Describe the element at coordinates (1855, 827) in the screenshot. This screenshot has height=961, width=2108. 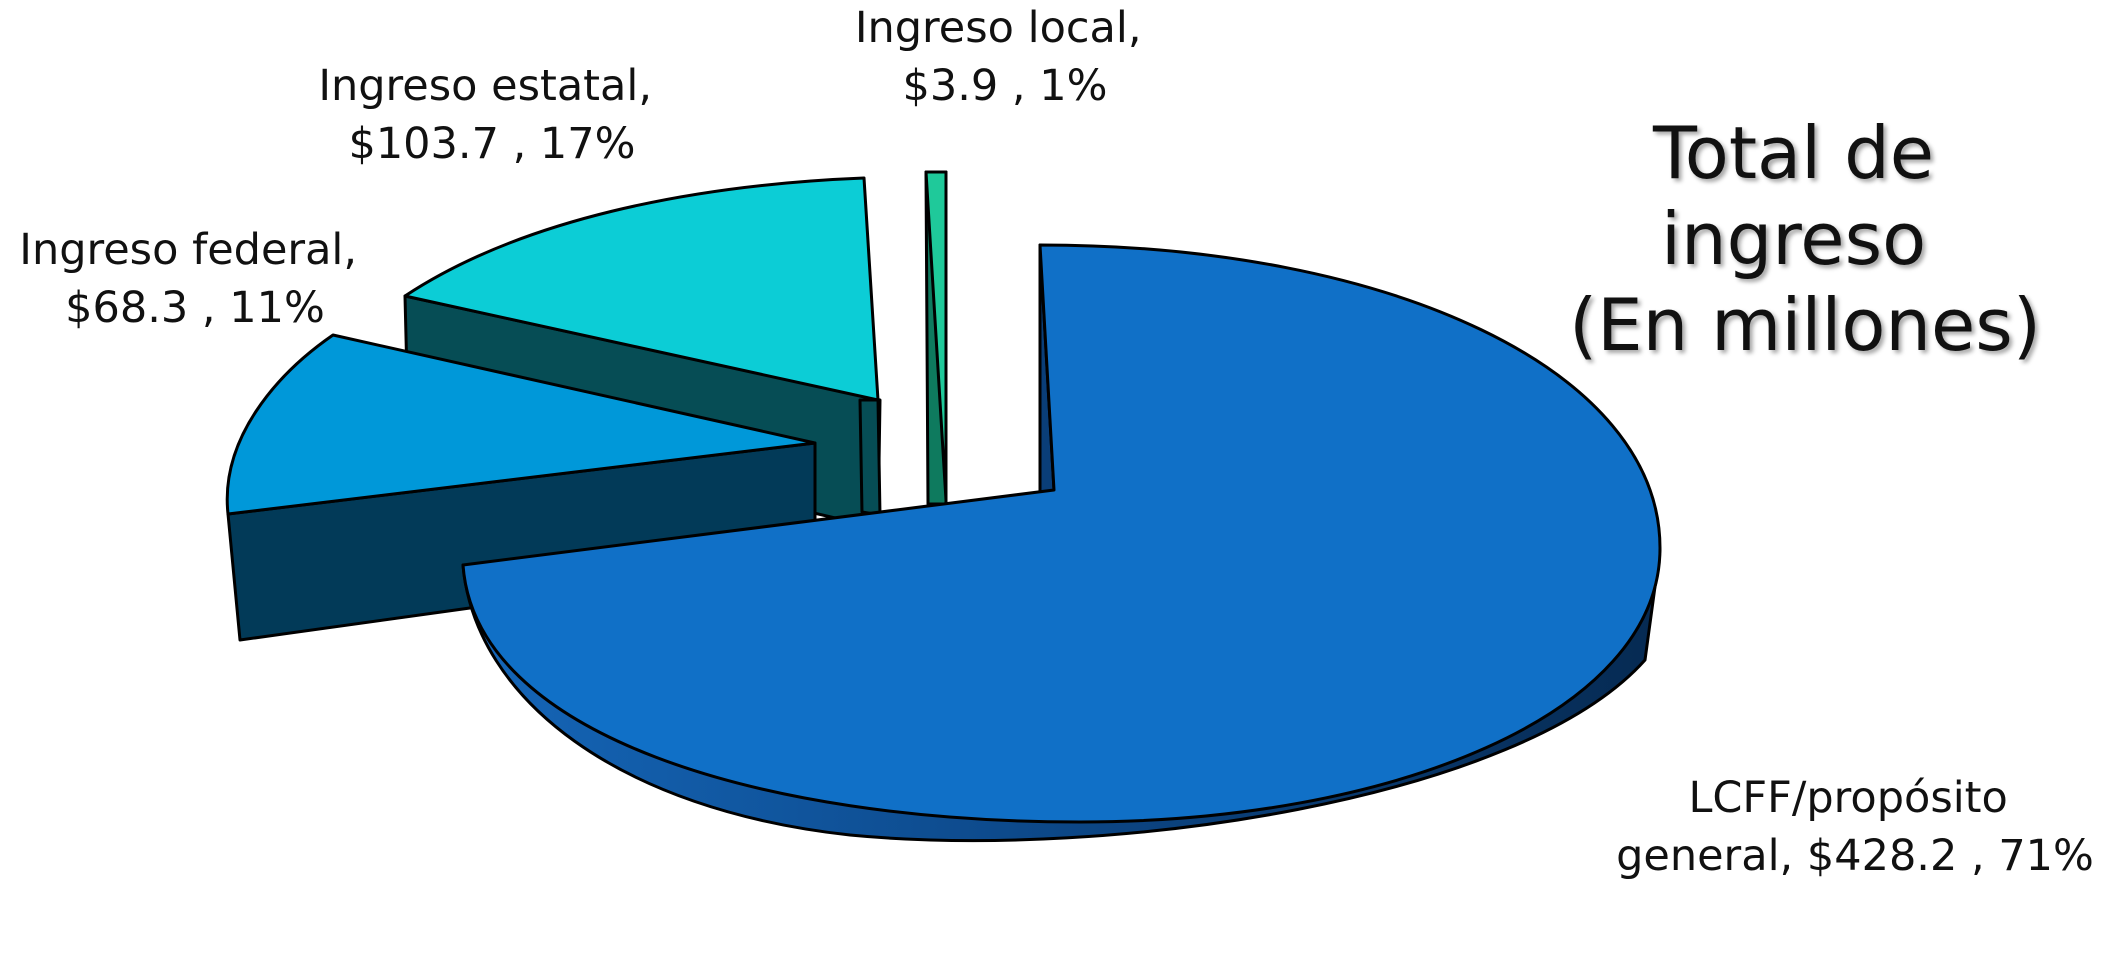
I see `label-lcff: LCFF/propósito general, $428.2 , 71%` at that location.